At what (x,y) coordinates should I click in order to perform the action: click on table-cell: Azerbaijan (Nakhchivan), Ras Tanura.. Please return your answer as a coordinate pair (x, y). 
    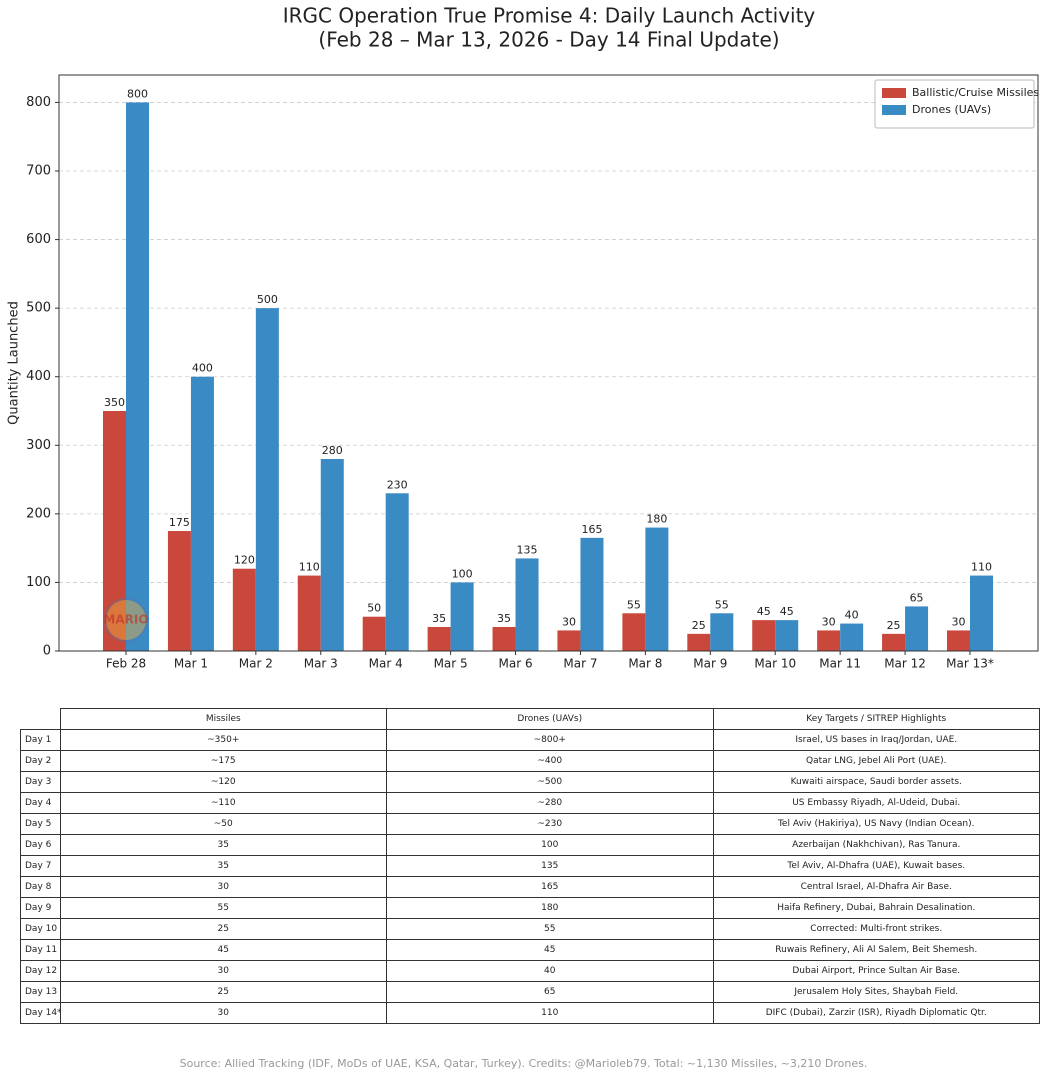
    Looking at the image, I should click on (876, 845).